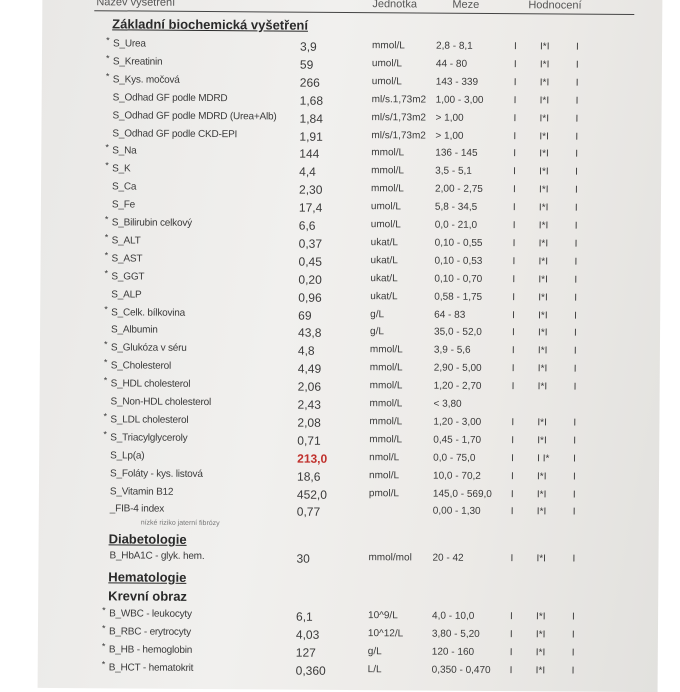  I want to click on test-value: 0,360, so click(310, 670).